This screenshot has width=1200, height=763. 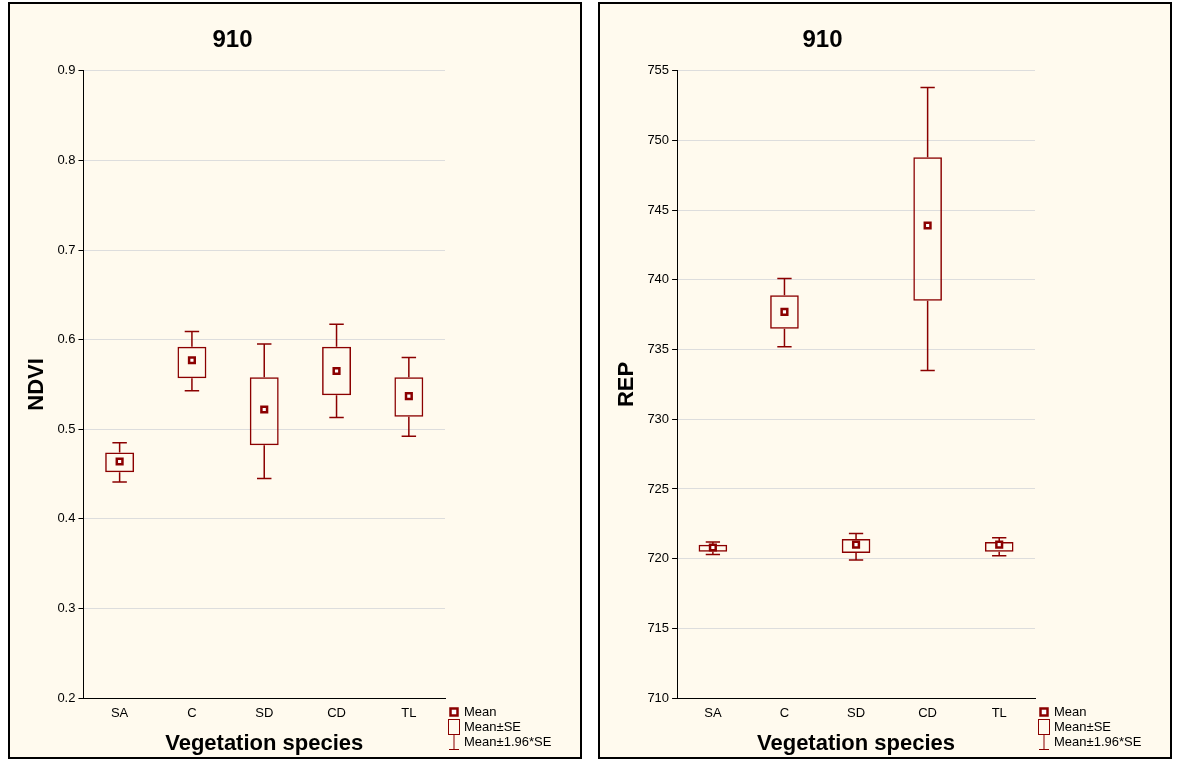 What do you see at coordinates (36, 384) in the screenshot?
I see `y-axis-title: NDVI` at bounding box center [36, 384].